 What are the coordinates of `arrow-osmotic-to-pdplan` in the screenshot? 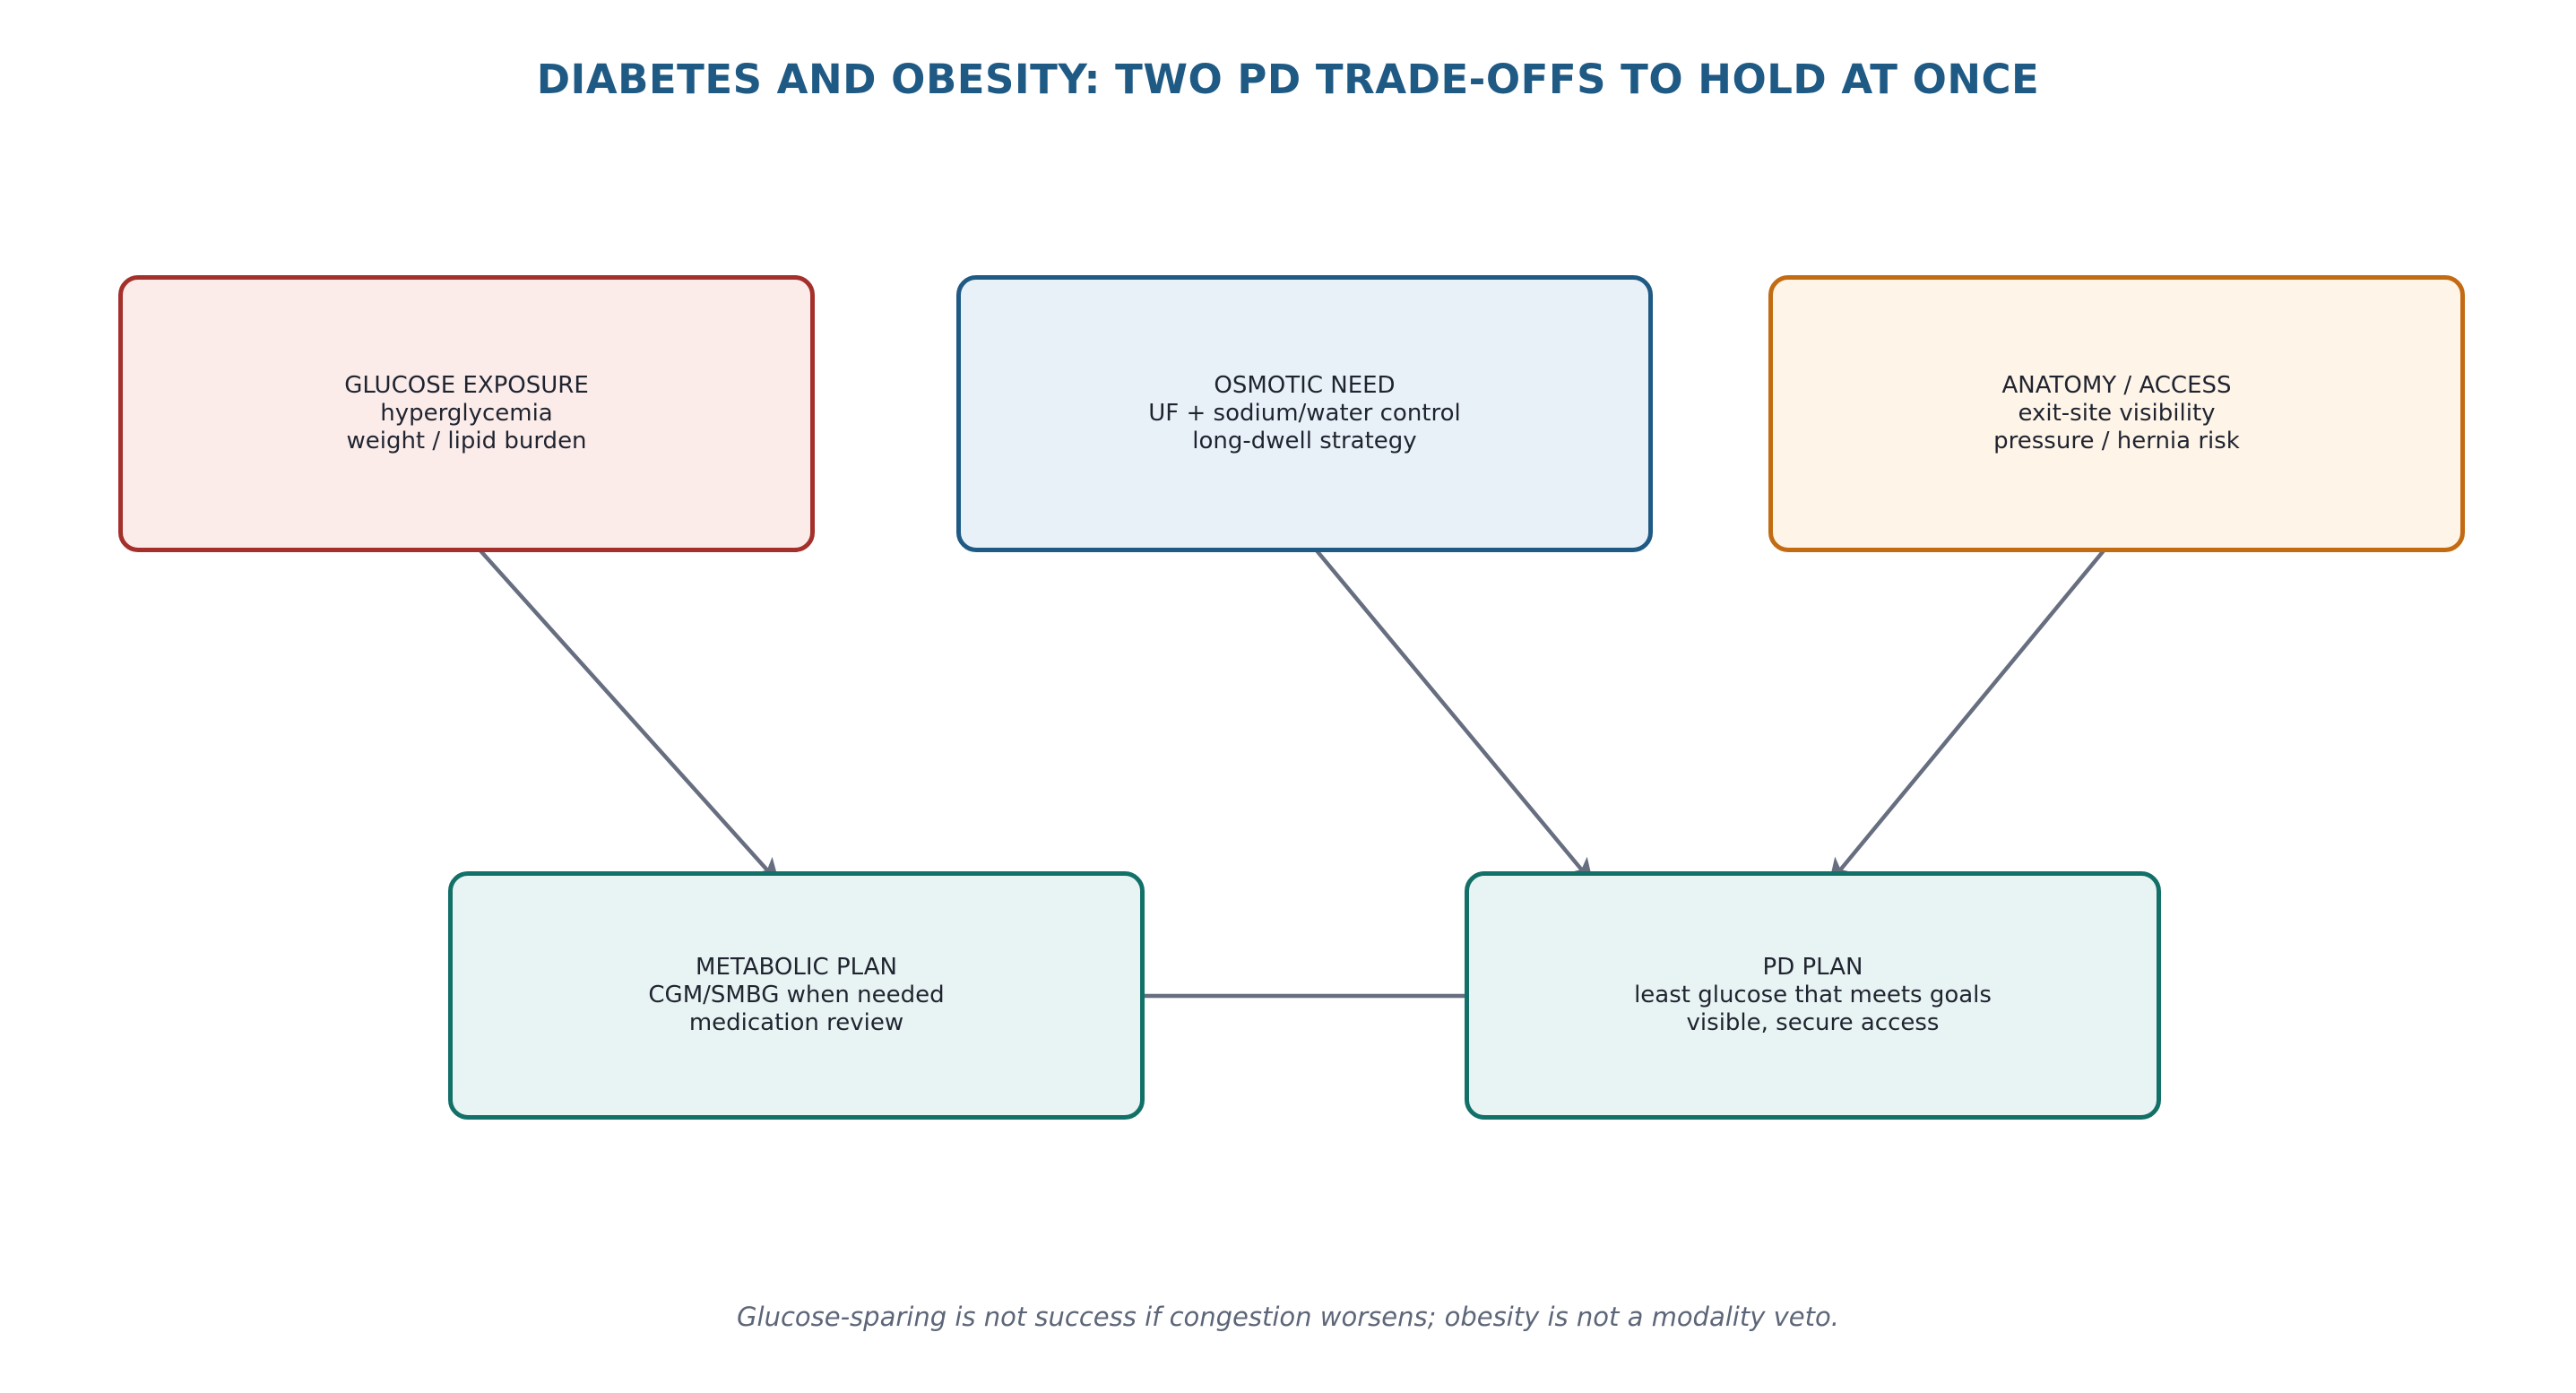 It's located at (1449, 711).